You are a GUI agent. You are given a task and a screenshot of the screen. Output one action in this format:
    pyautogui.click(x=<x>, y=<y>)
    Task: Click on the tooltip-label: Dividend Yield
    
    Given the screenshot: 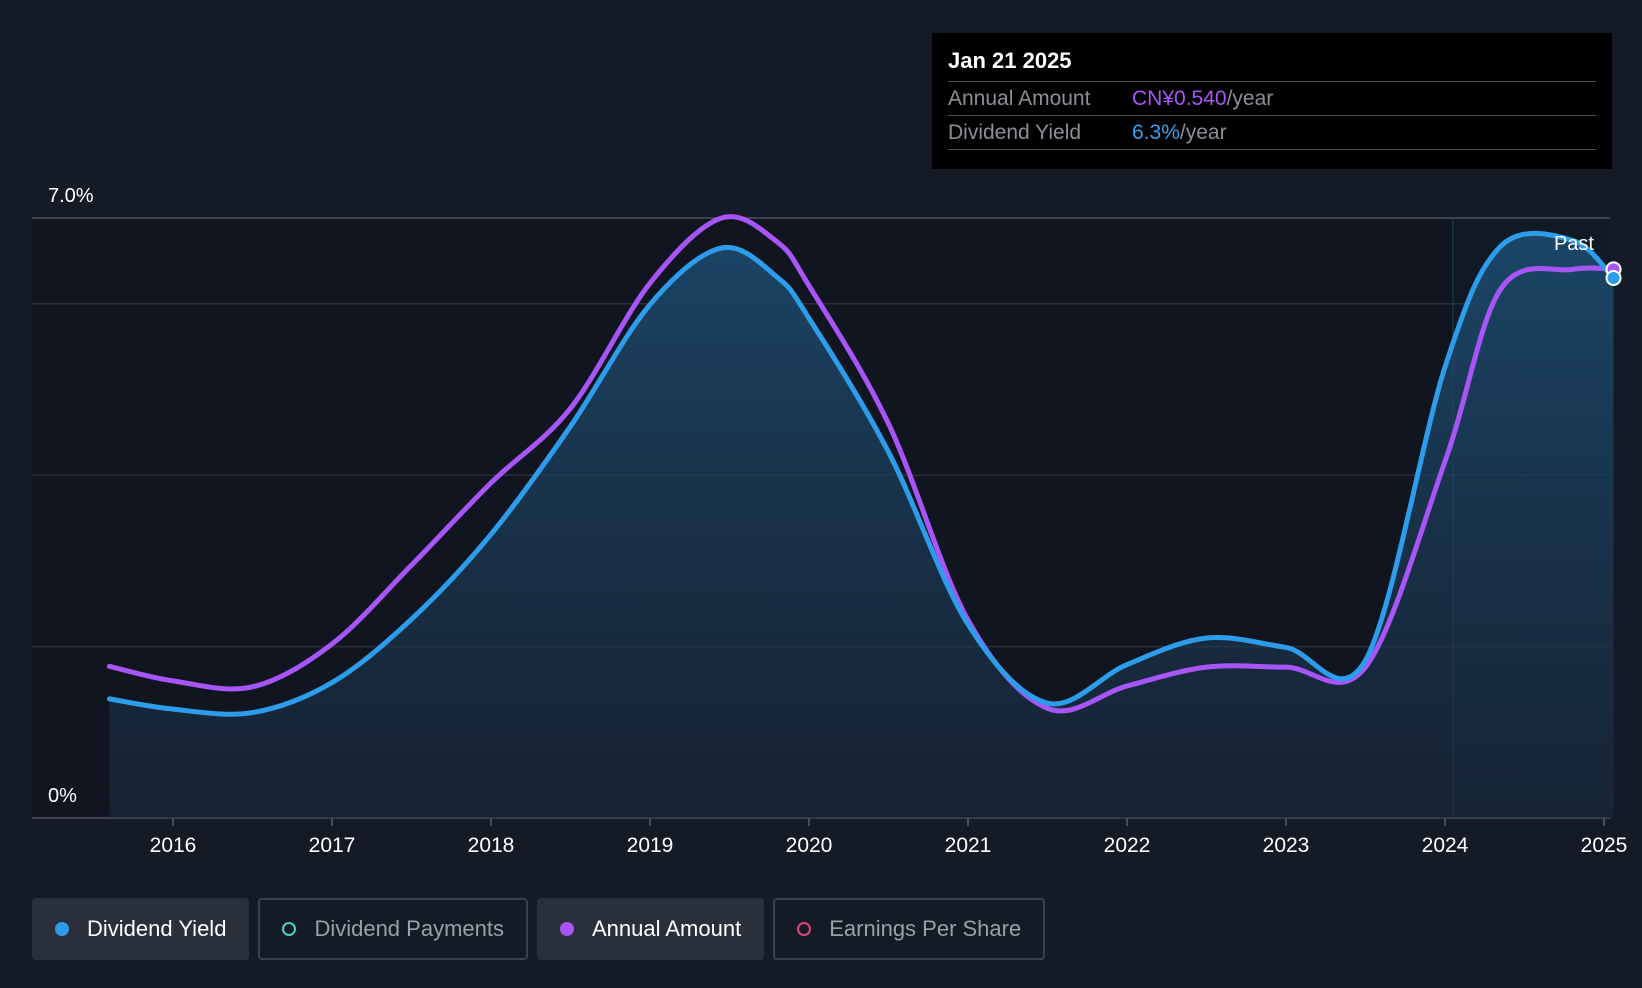 What is the action you would take?
    pyautogui.click(x=1015, y=132)
    